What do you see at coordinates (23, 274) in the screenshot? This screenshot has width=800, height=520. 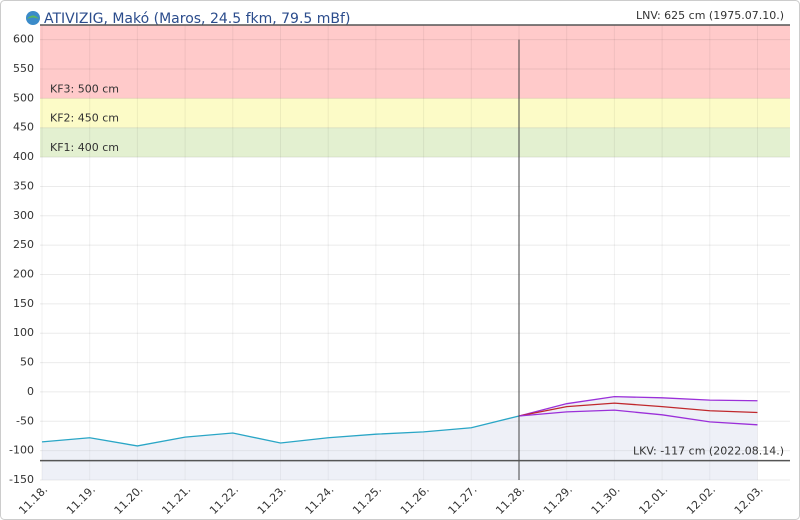 I see `y-tick-label: 200` at bounding box center [23, 274].